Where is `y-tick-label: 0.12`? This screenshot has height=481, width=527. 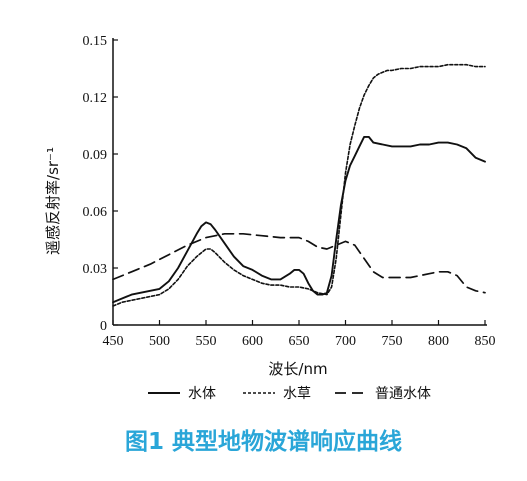 y-tick-label: 0.12 is located at coordinates (95, 98).